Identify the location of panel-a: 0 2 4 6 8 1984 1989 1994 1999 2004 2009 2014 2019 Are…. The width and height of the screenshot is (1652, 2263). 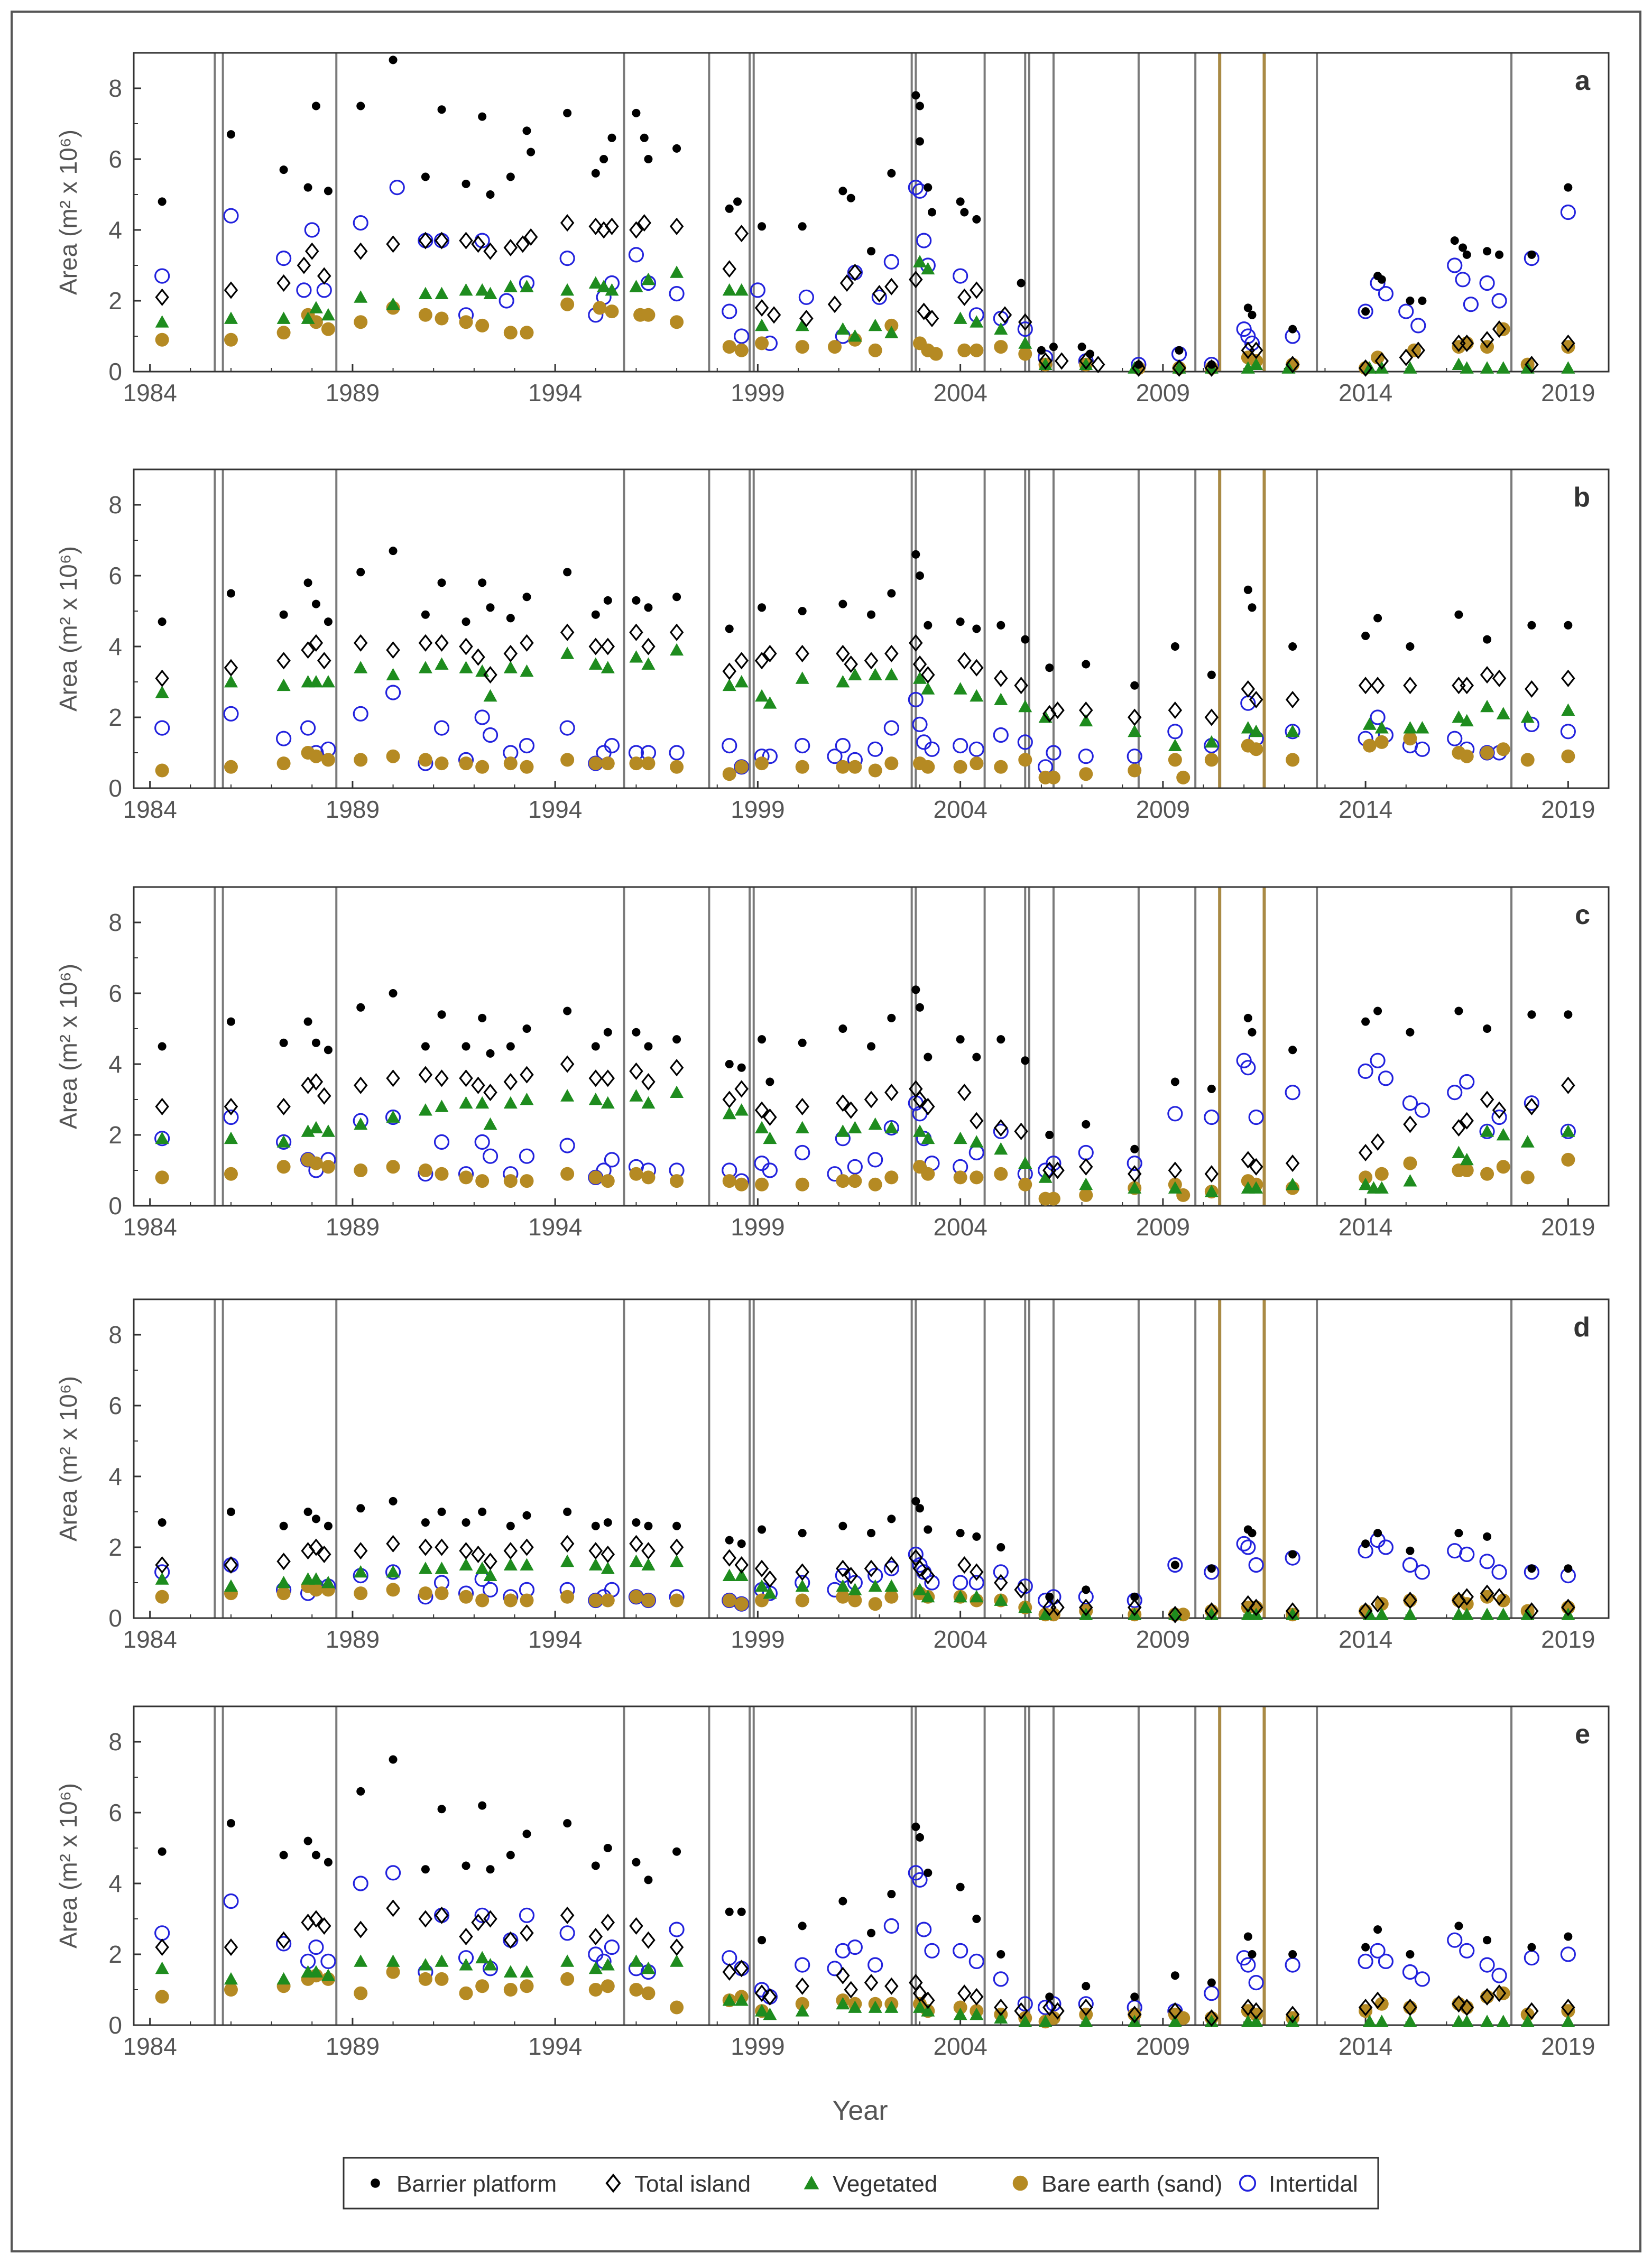
(832, 229).